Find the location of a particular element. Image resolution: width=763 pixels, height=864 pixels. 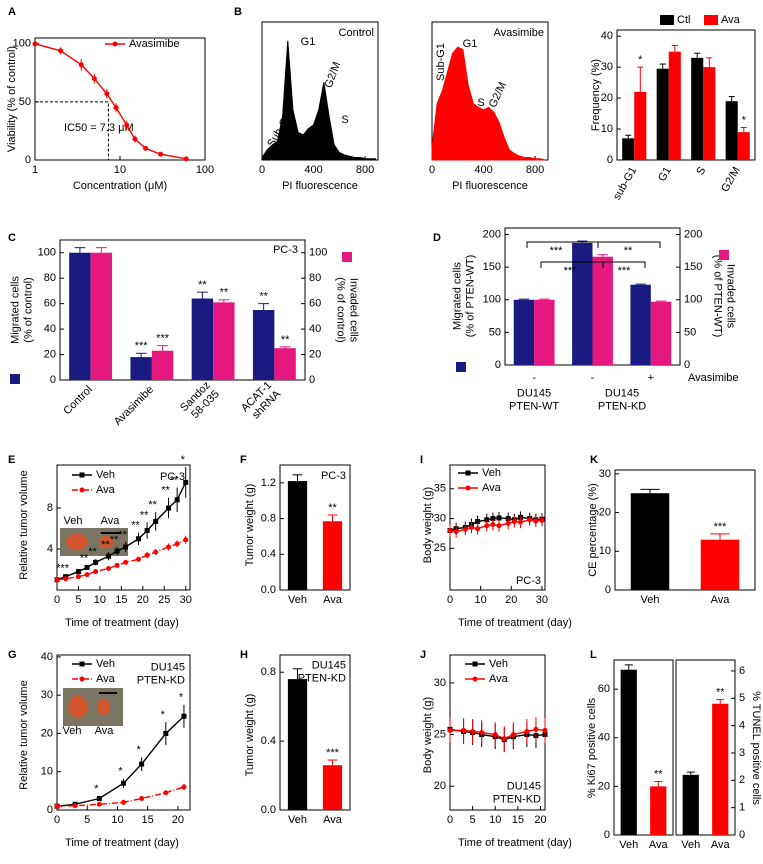

y-tick-label: 3 is located at coordinates (742, 753).